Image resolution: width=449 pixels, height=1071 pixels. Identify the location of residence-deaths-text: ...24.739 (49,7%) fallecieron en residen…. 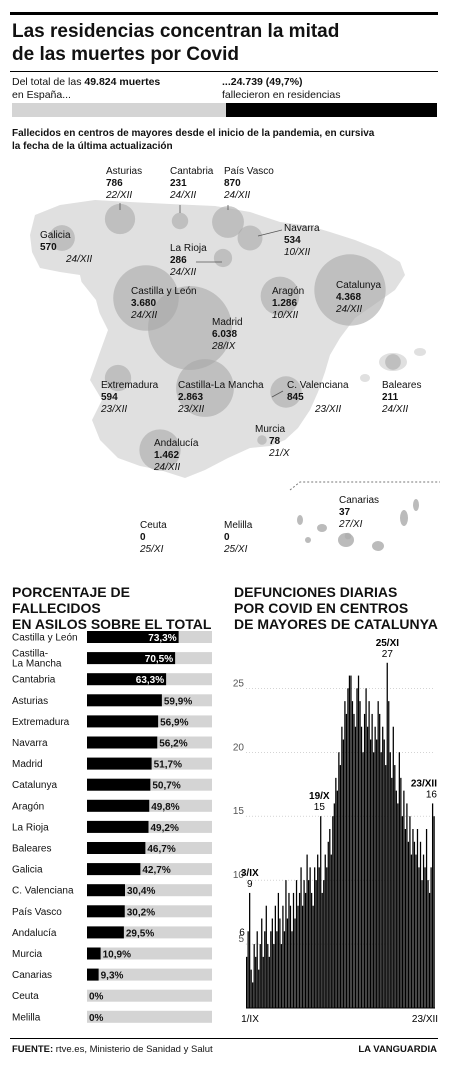
(281, 88).